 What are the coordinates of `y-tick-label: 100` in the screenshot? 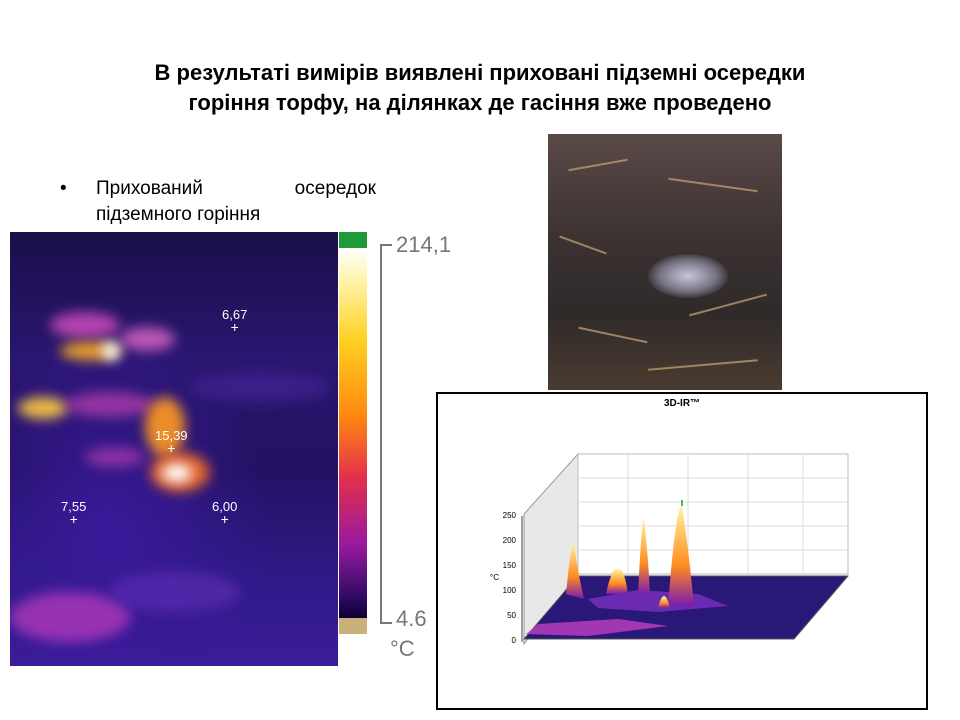 It's located at (510, 590).